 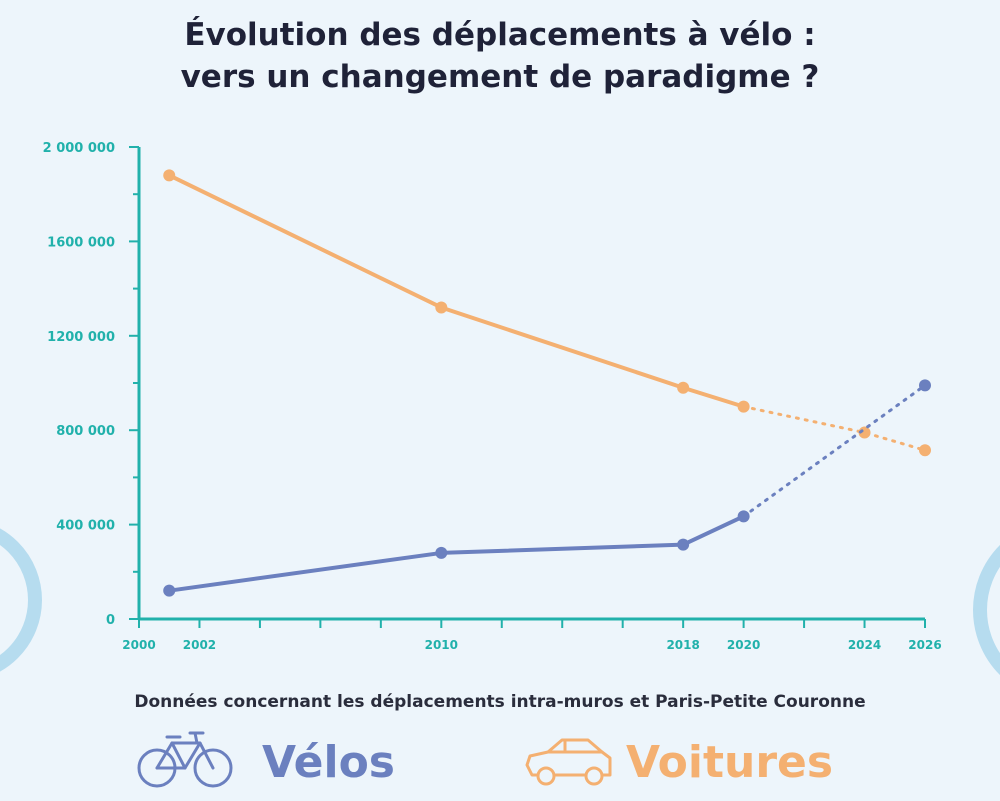 I want to click on x-tick-label: 2002, so click(x=199, y=645).